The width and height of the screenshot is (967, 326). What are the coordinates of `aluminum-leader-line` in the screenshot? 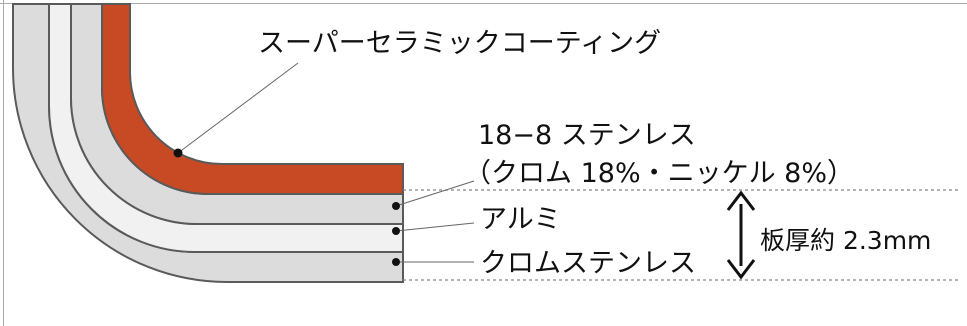 It's located at (435, 227).